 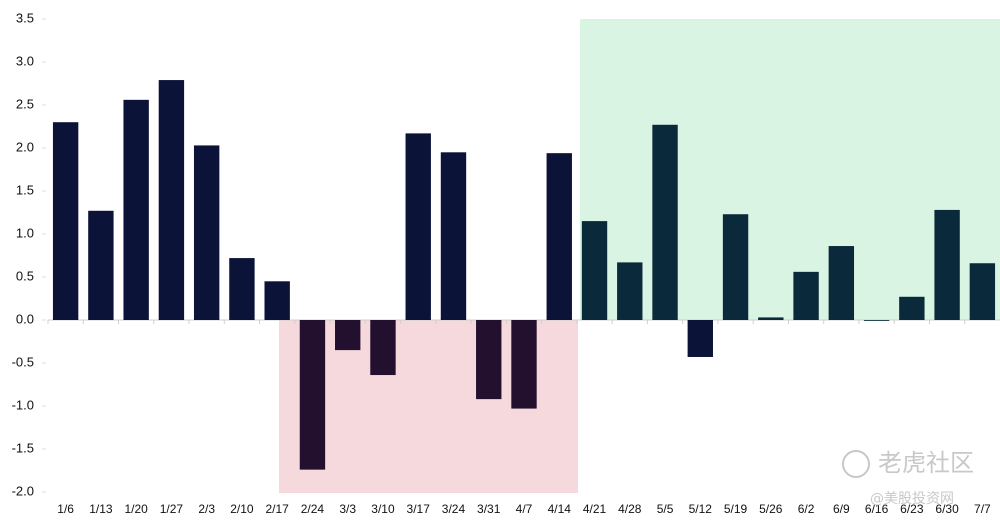 What do you see at coordinates (23, 361) in the screenshot?
I see `y-tick-label: -0.5` at bounding box center [23, 361].